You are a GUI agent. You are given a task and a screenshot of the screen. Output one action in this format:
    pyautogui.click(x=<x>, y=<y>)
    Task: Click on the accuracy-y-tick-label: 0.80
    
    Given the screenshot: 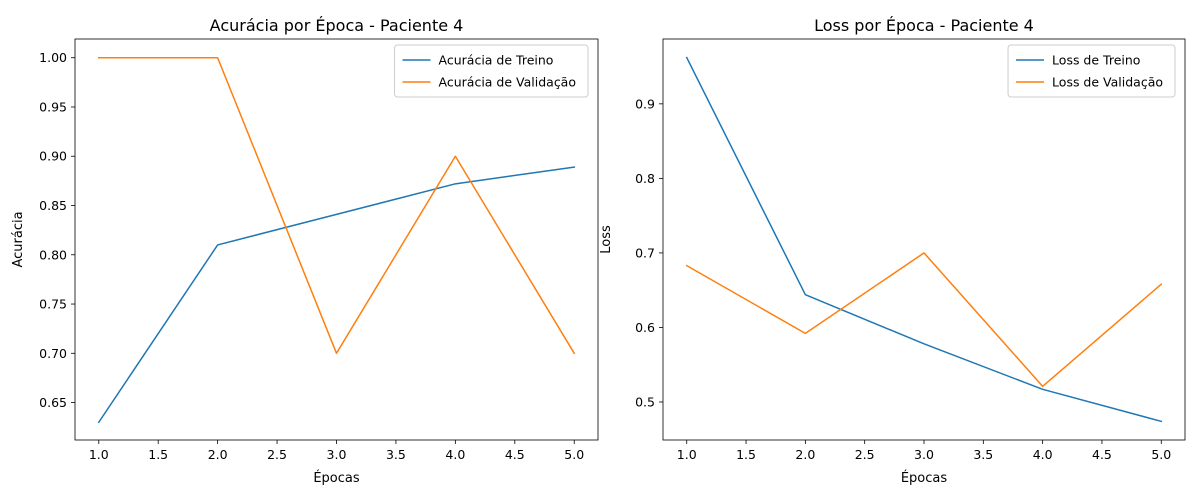 What is the action you would take?
    pyautogui.click(x=53, y=254)
    